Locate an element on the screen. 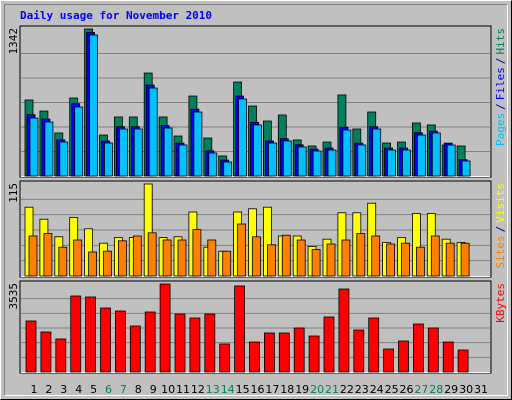 The image size is (512, 400). x-tick-label: 5 is located at coordinates (93, 389).